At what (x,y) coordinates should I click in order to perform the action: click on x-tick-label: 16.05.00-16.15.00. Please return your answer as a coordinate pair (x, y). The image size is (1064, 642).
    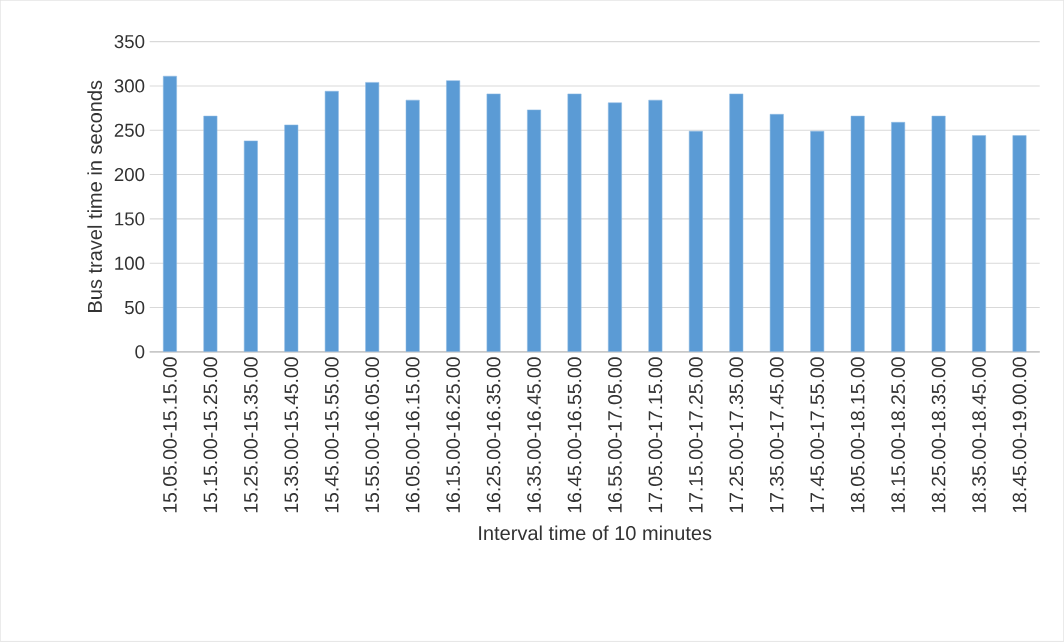
    Looking at the image, I should click on (412, 435).